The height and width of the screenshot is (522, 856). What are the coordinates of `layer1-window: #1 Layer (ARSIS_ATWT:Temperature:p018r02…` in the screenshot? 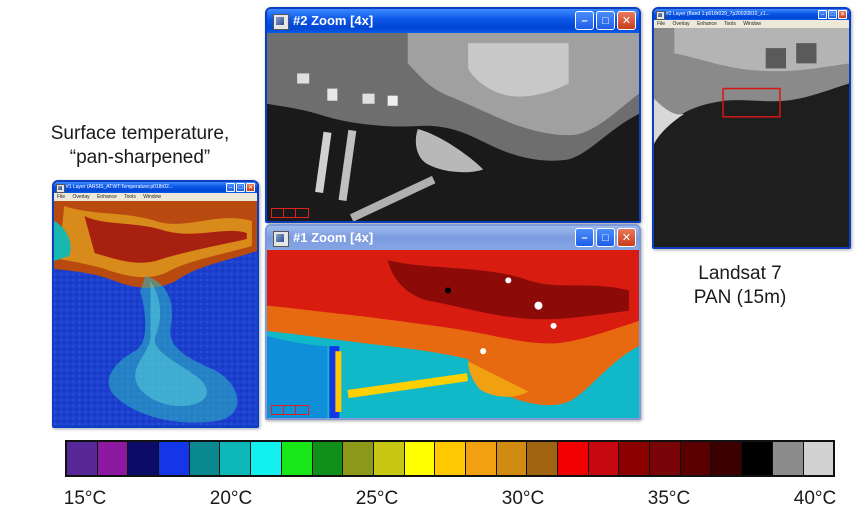 It's located at (155, 304).